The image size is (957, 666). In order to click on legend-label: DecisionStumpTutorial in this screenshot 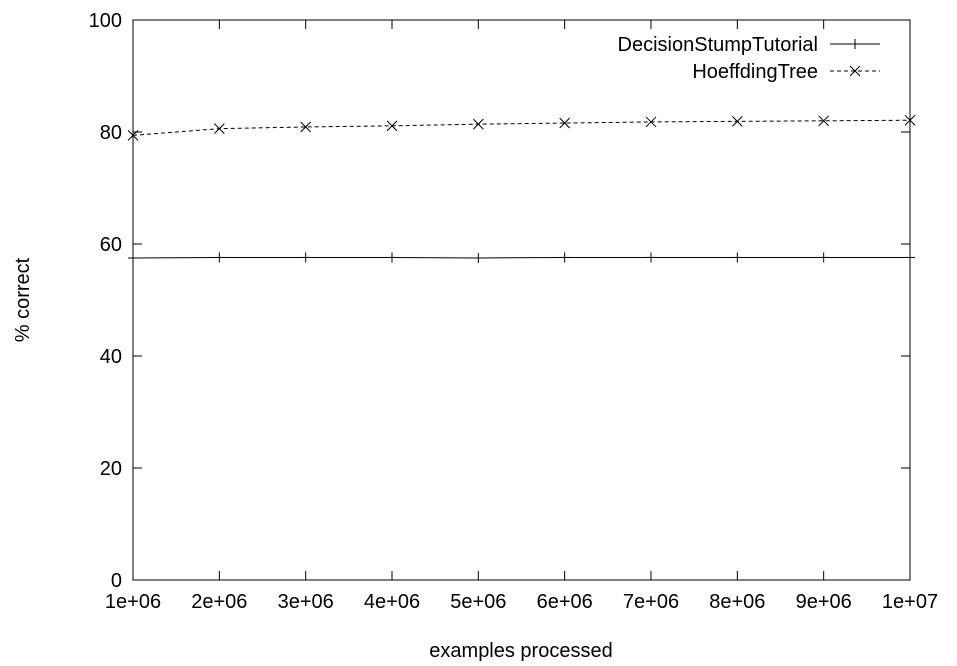, I will do `click(718, 45)`.